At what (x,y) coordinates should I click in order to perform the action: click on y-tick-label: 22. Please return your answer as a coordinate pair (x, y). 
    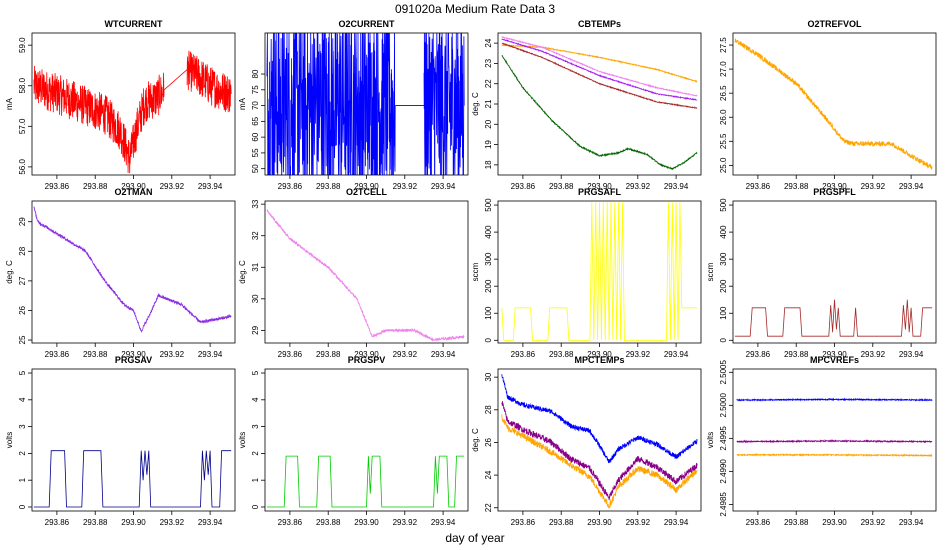
    Looking at the image, I should click on (488, 507).